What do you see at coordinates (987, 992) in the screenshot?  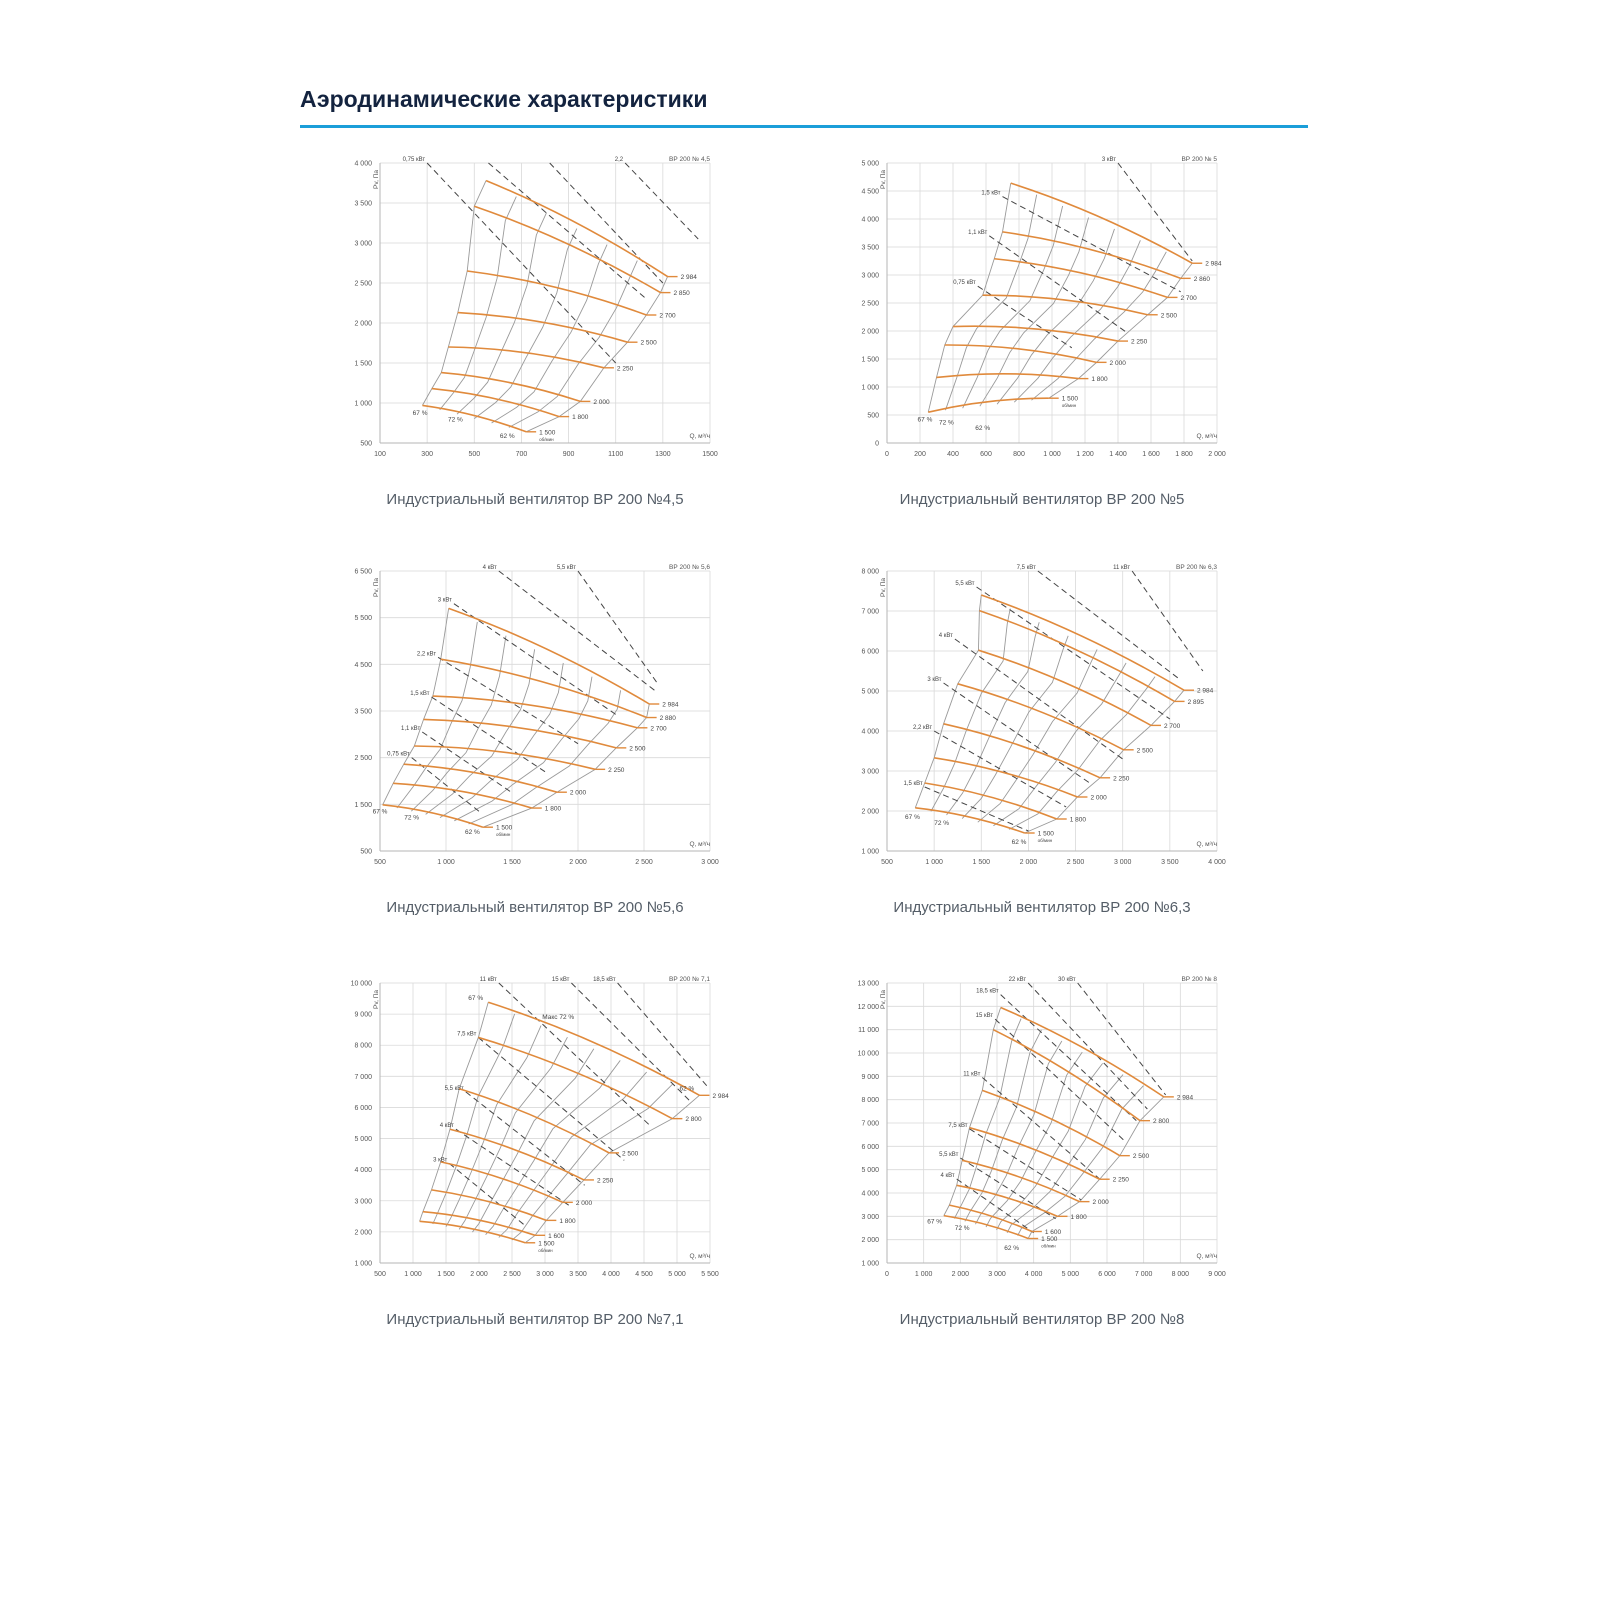 I see `power-line-label: 18,5 кВт` at bounding box center [987, 992].